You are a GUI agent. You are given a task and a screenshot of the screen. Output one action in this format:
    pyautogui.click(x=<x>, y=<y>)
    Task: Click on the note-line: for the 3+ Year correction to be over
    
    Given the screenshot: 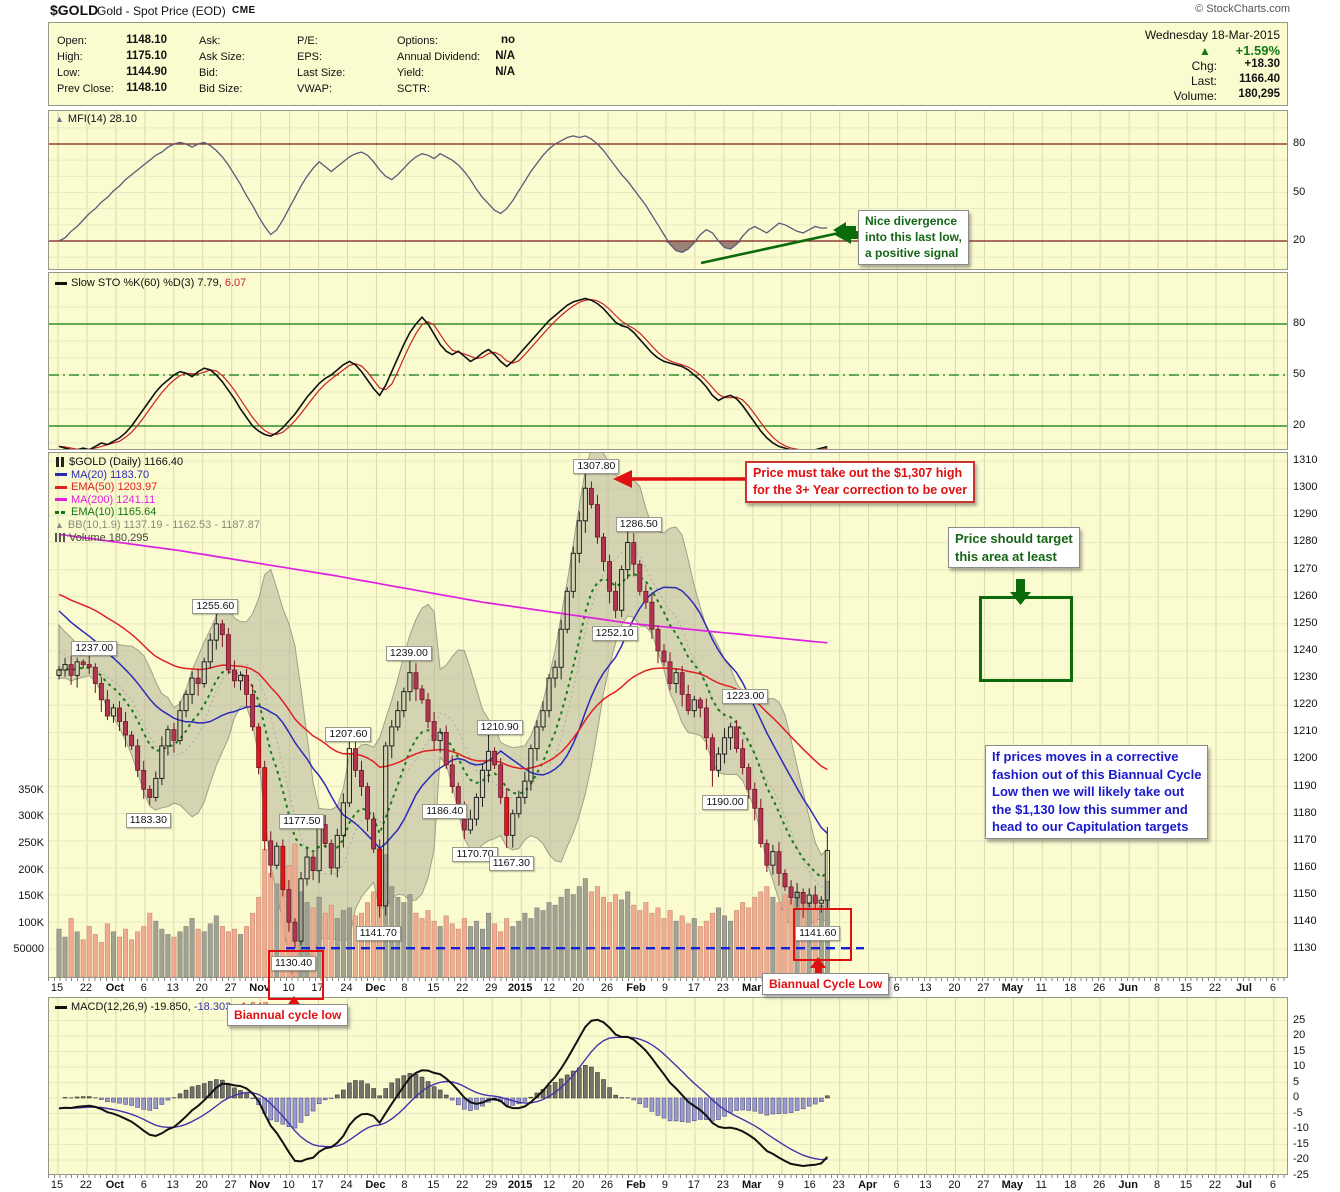 What is the action you would take?
    pyautogui.click(x=860, y=489)
    